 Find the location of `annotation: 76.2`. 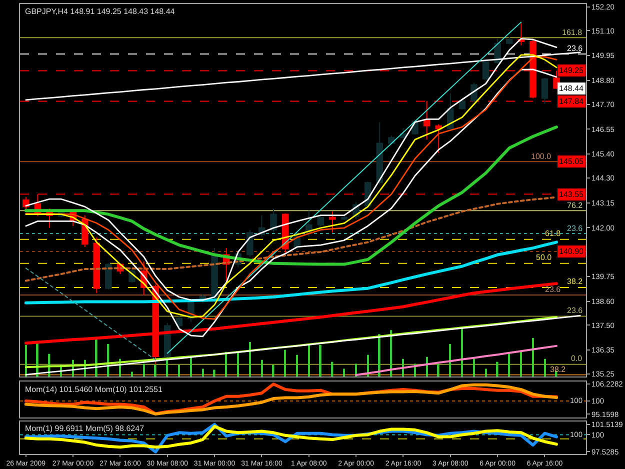

annotation: 76.2 is located at coordinates (575, 205).